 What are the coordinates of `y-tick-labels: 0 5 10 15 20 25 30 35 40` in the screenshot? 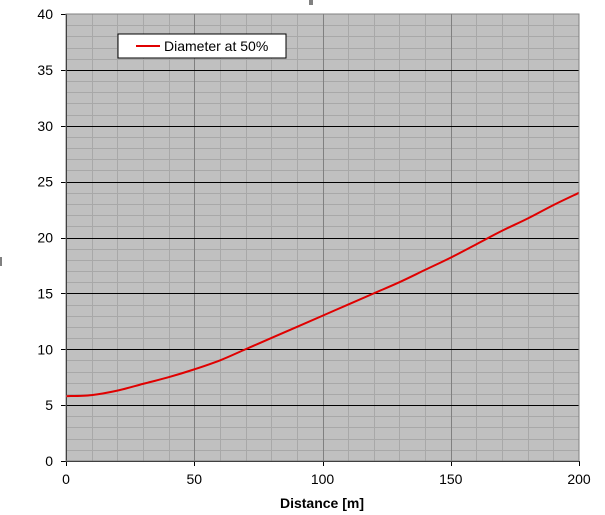 It's located at (45, 237).